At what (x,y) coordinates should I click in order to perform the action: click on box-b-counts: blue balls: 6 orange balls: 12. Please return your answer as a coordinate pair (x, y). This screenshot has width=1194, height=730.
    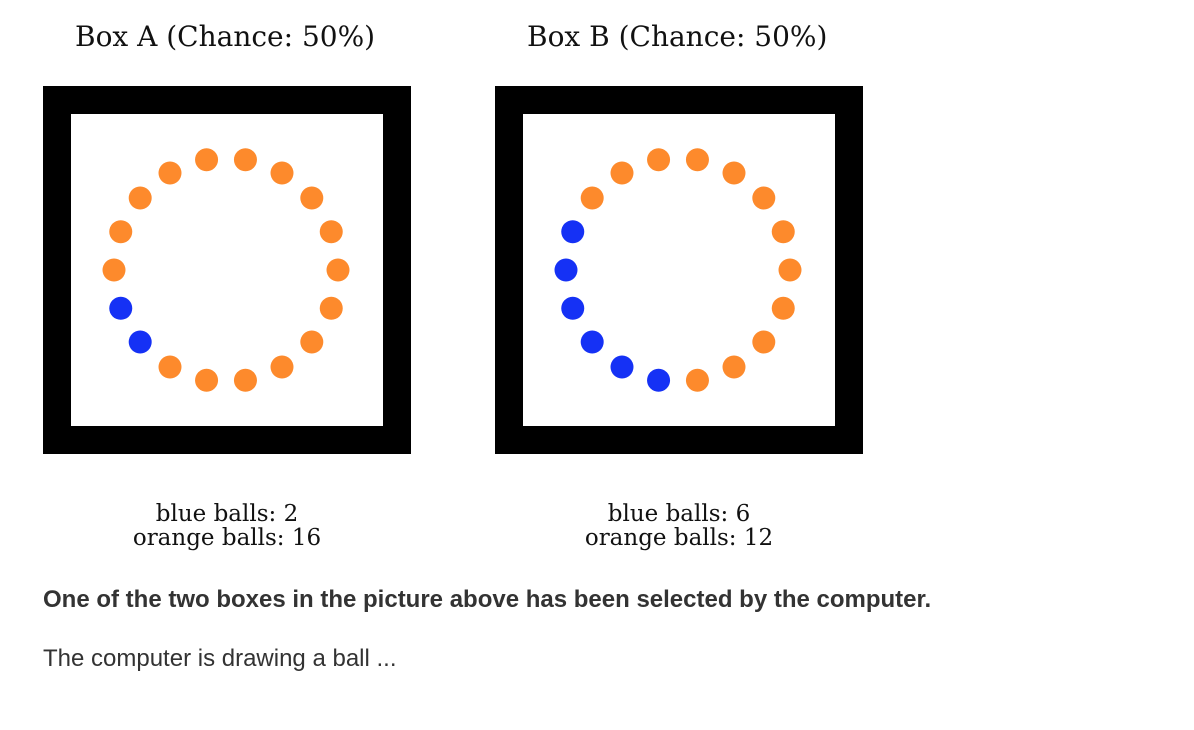
    Looking at the image, I should click on (679, 526).